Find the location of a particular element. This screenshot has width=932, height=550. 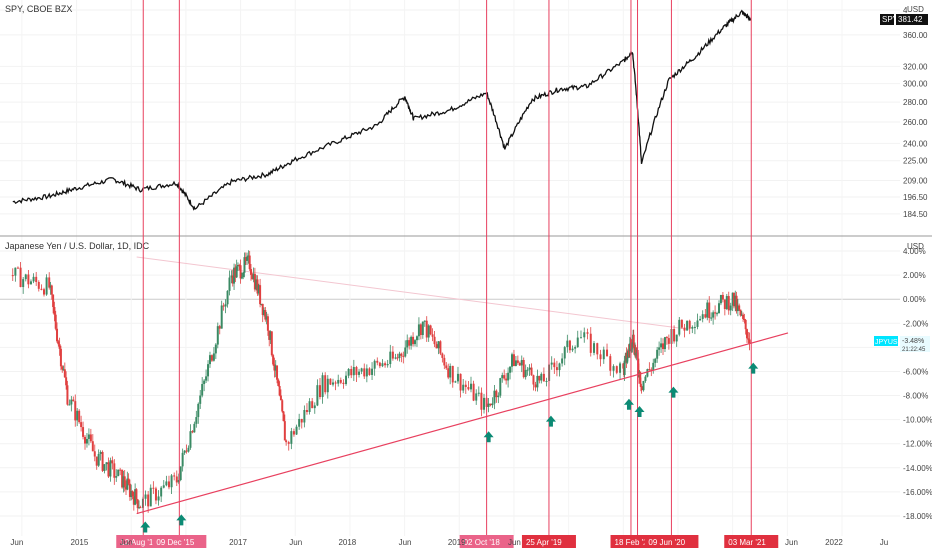

x-tick-label: 2022 is located at coordinates (834, 542).